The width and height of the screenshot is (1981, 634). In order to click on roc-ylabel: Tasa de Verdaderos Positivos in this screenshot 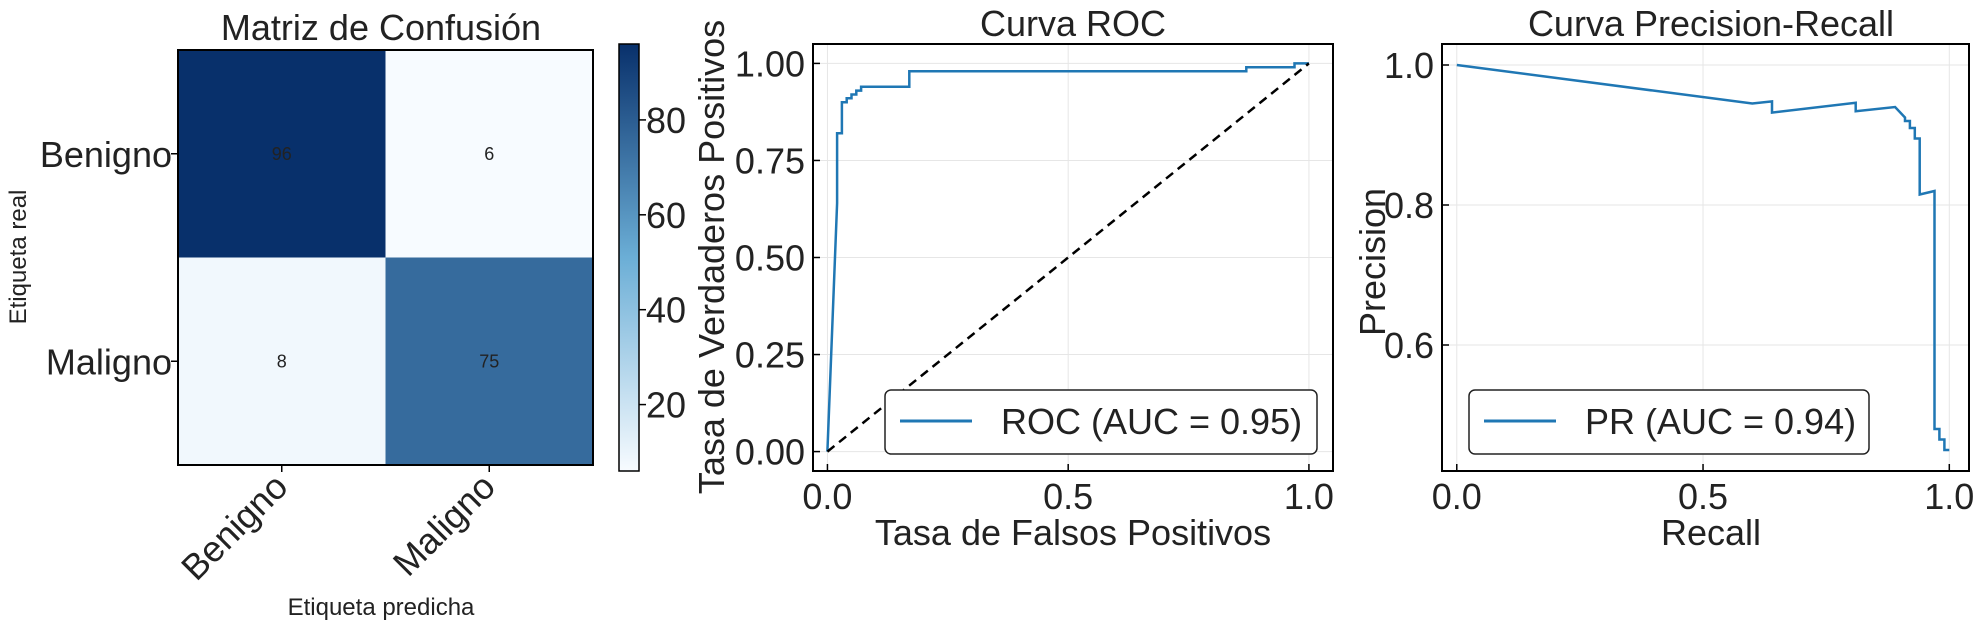, I will do `click(711, 257)`.